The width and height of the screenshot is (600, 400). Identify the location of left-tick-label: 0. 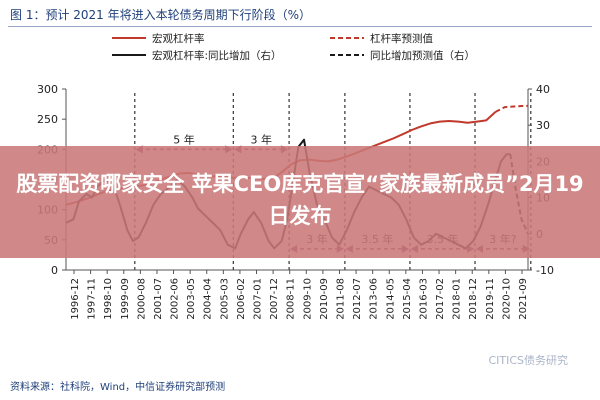
(54, 270).